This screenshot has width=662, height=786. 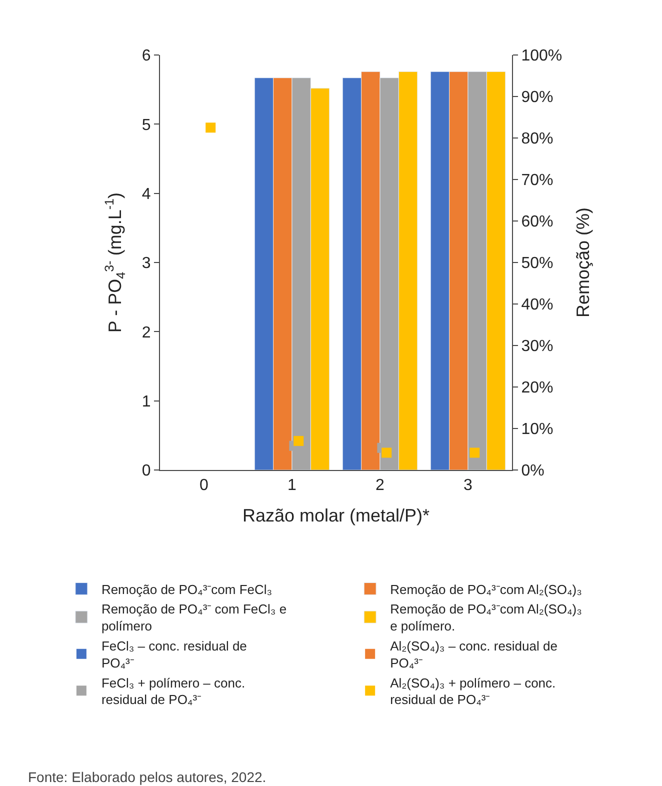 What do you see at coordinates (537, 139) in the screenshot?
I see `y2-tick-label: 80%` at bounding box center [537, 139].